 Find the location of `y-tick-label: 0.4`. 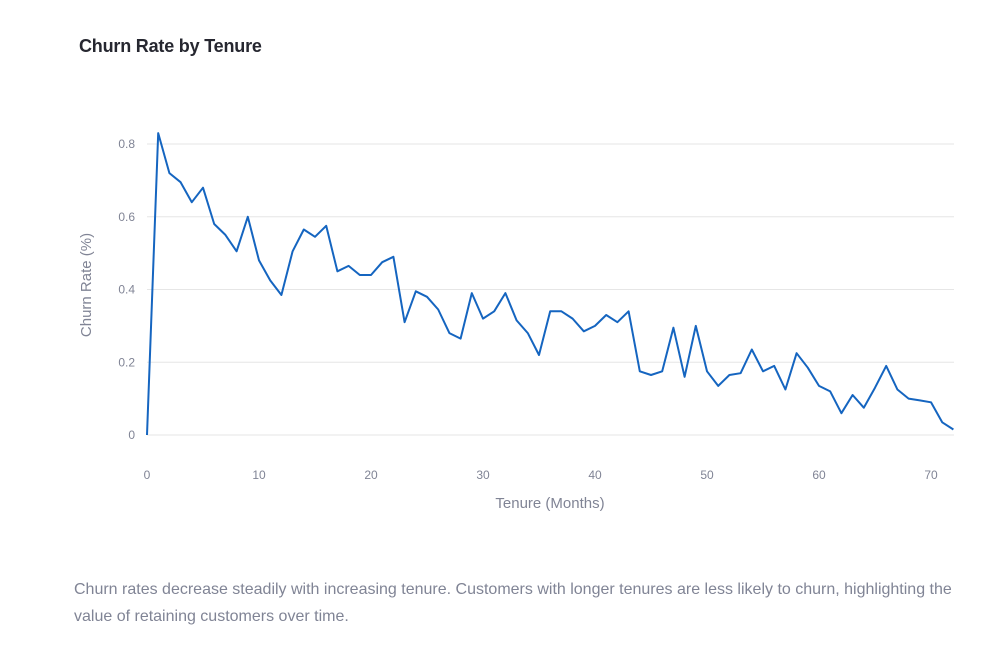

y-tick-label: 0.4 is located at coordinates (126, 290).